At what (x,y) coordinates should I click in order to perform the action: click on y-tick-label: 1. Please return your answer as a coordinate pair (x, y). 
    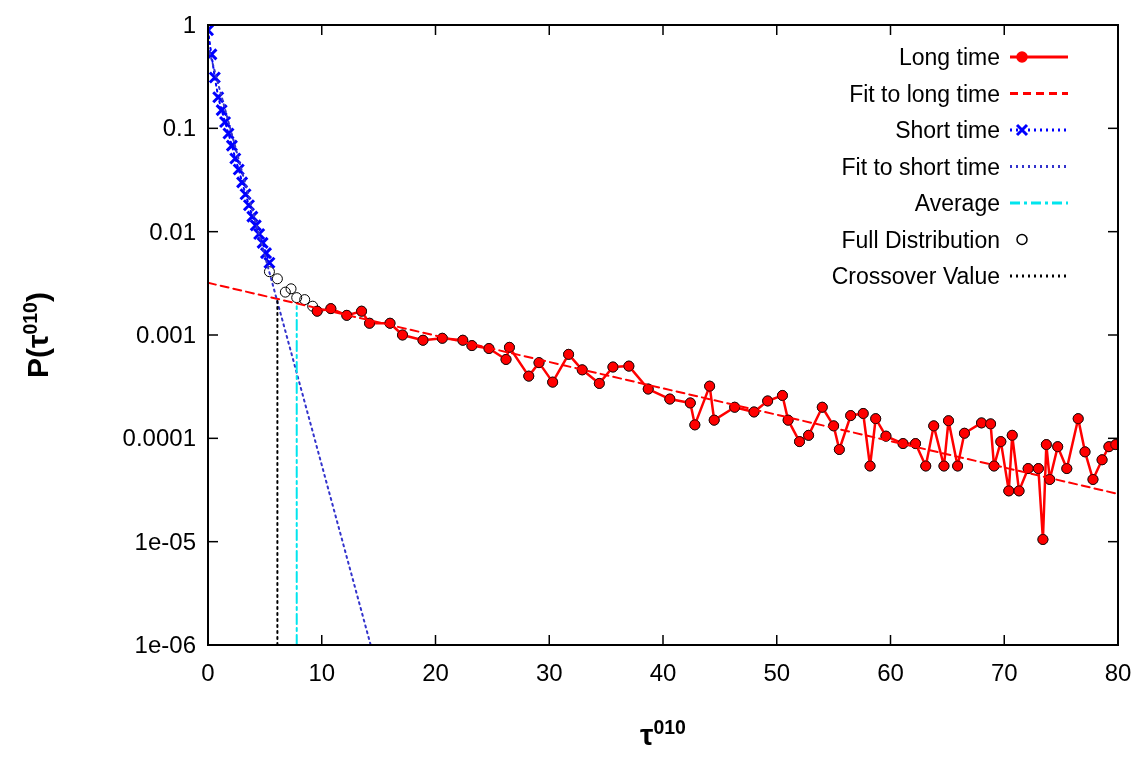
    Looking at the image, I should click on (189, 24).